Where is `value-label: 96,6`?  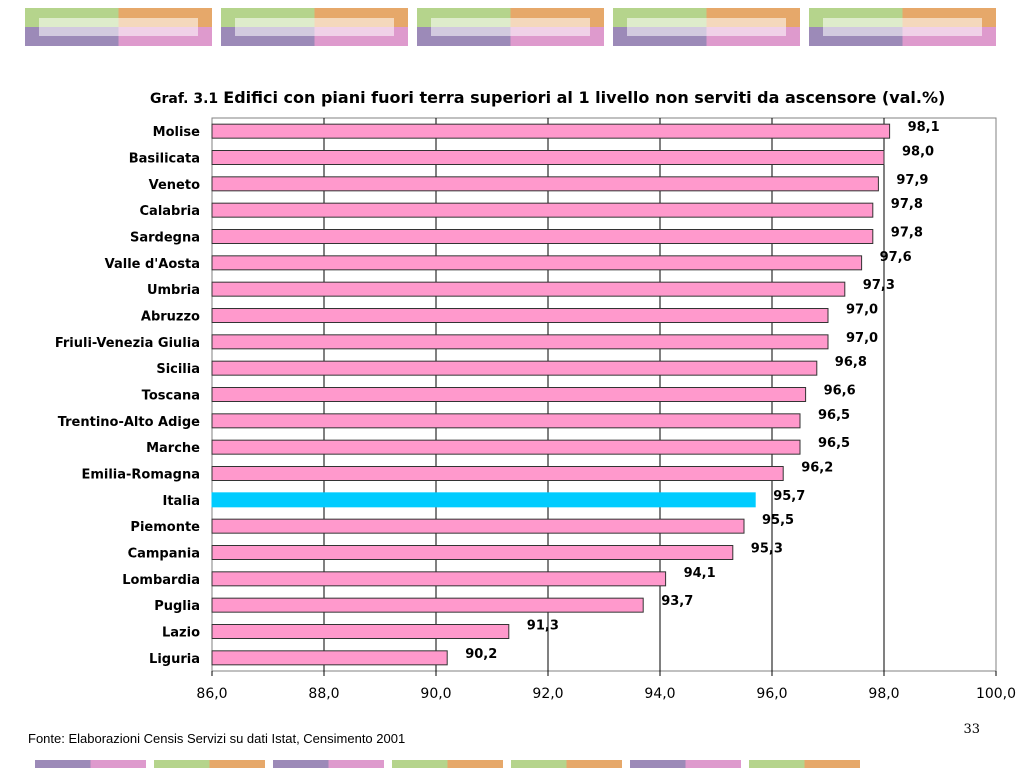
value-label: 96,6 is located at coordinates (840, 391).